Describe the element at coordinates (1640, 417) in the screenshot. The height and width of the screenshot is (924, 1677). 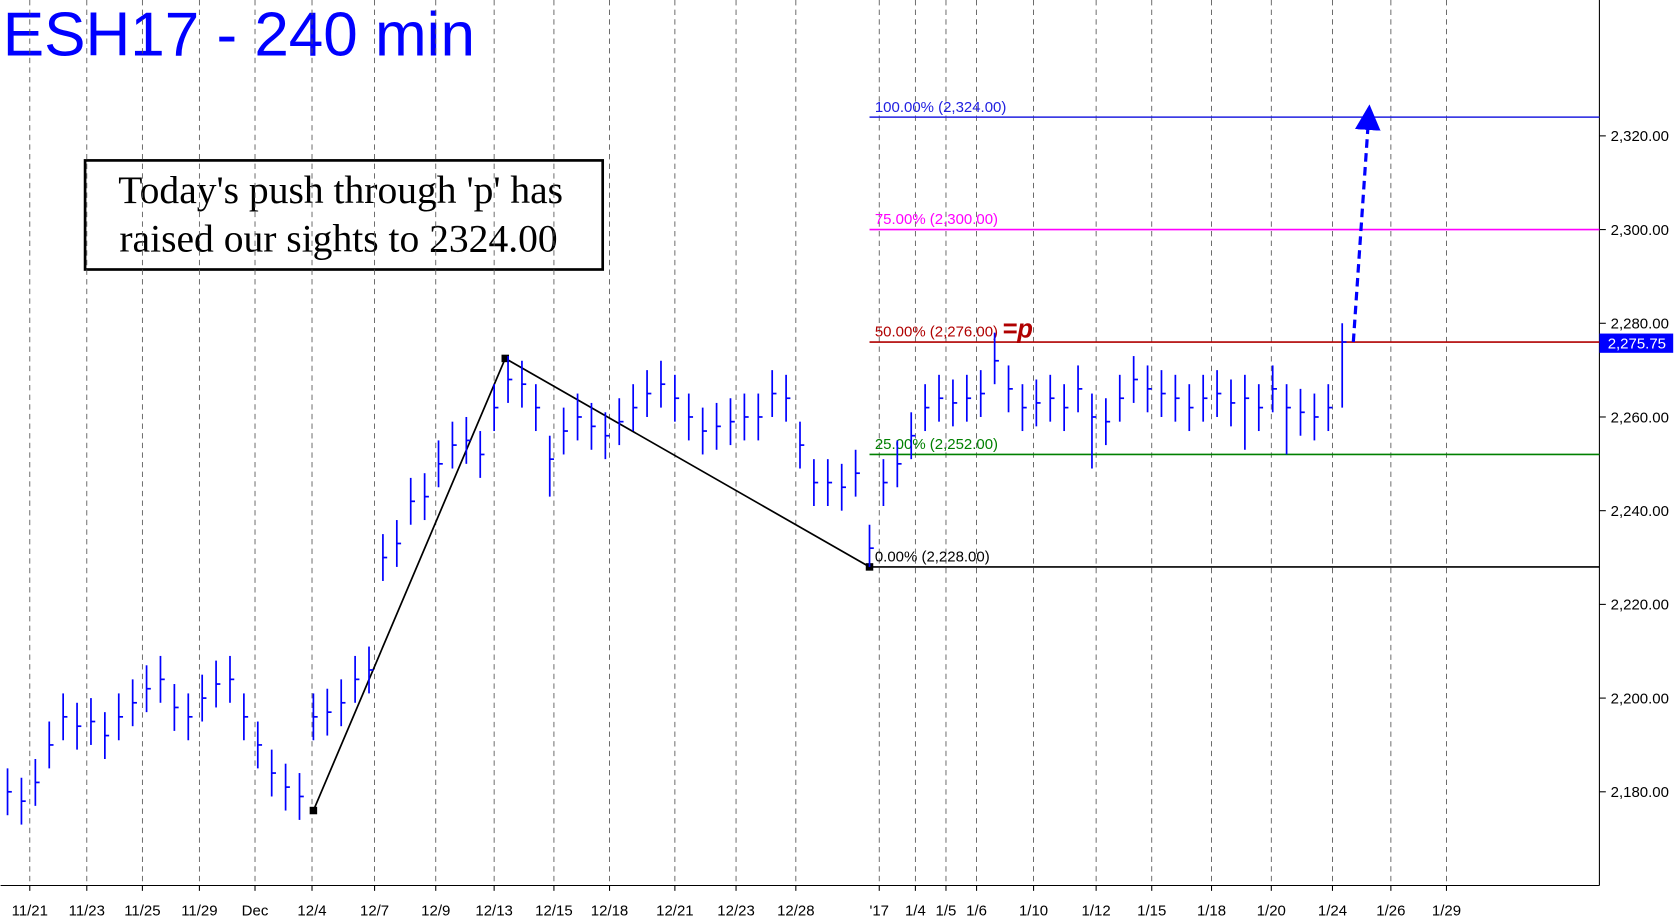
I see `y-tick-label: 2,260.00` at that location.